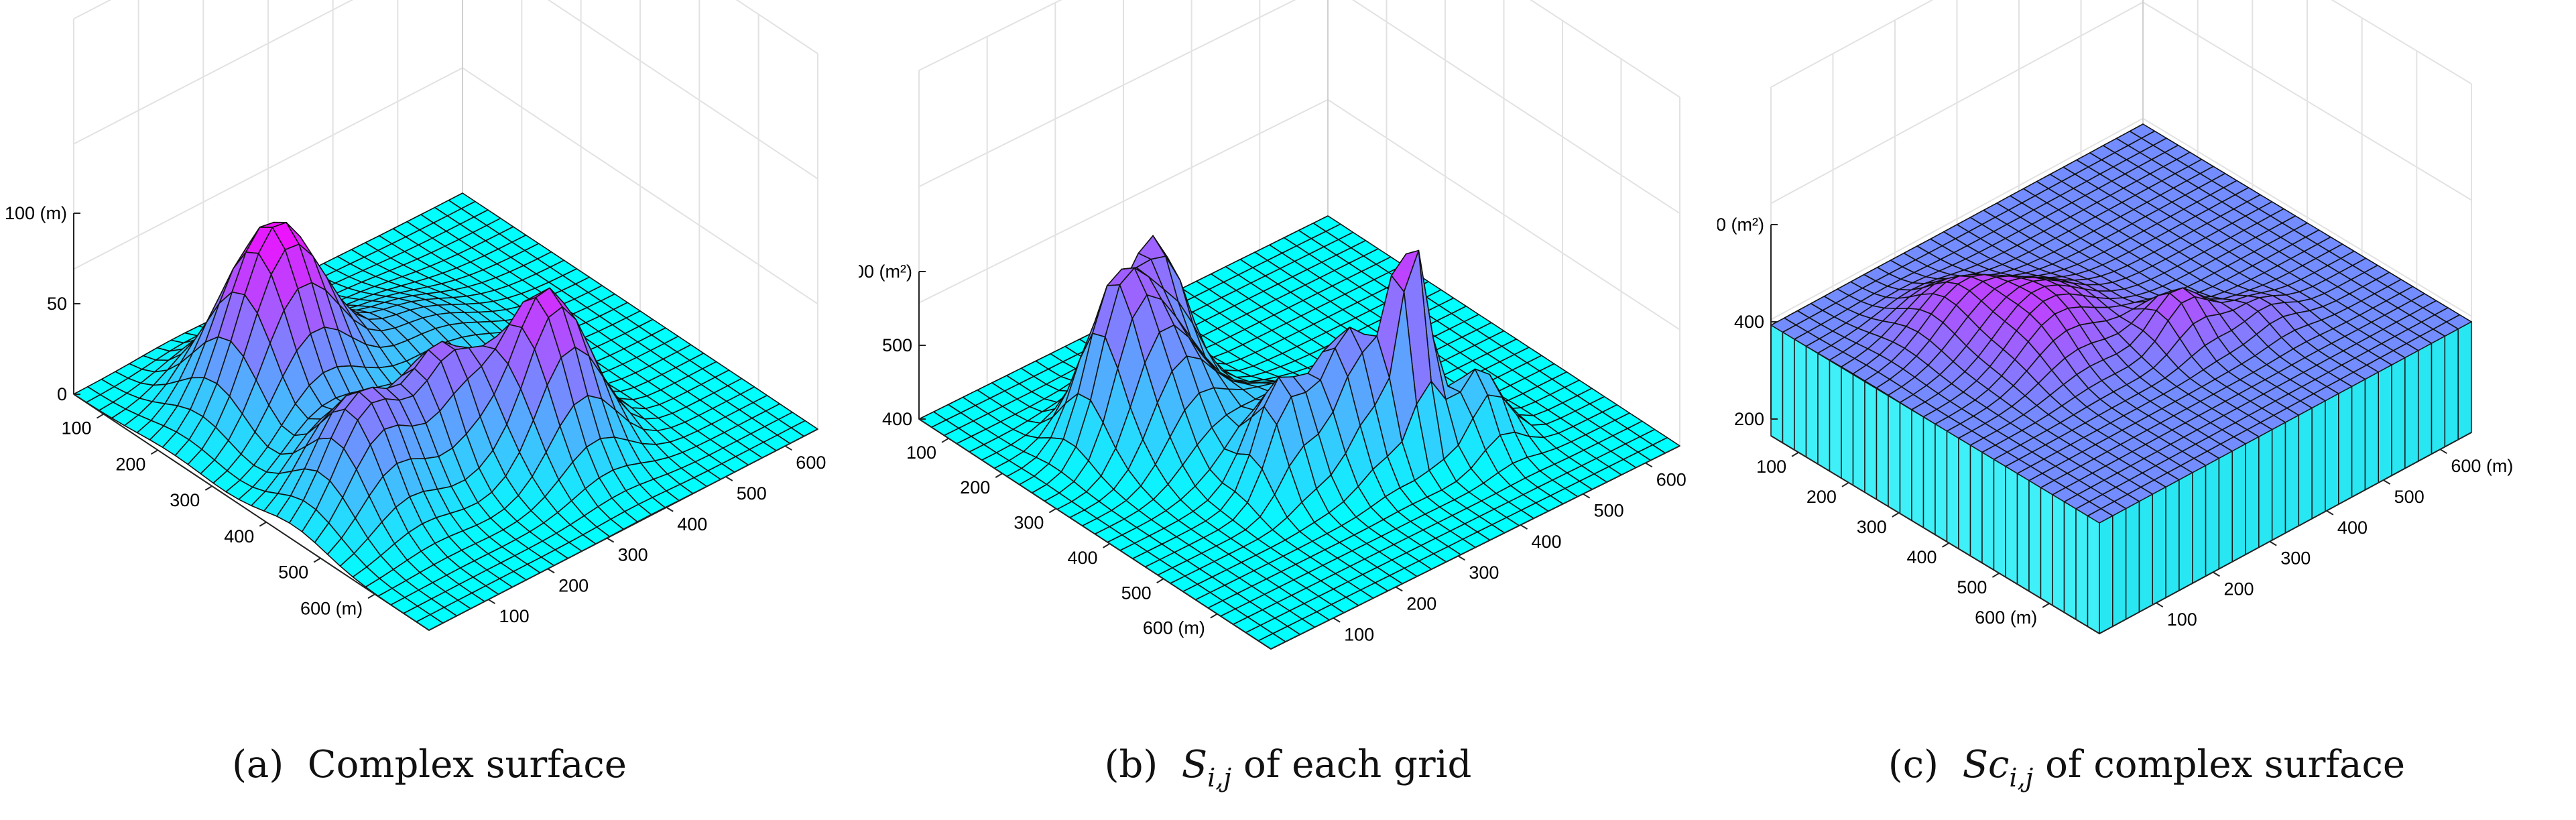 The image size is (2576, 820). What do you see at coordinates (1749, 419) in the screenshot?
I see `z-tick-label: 200` at bounding box center [1749, 419].